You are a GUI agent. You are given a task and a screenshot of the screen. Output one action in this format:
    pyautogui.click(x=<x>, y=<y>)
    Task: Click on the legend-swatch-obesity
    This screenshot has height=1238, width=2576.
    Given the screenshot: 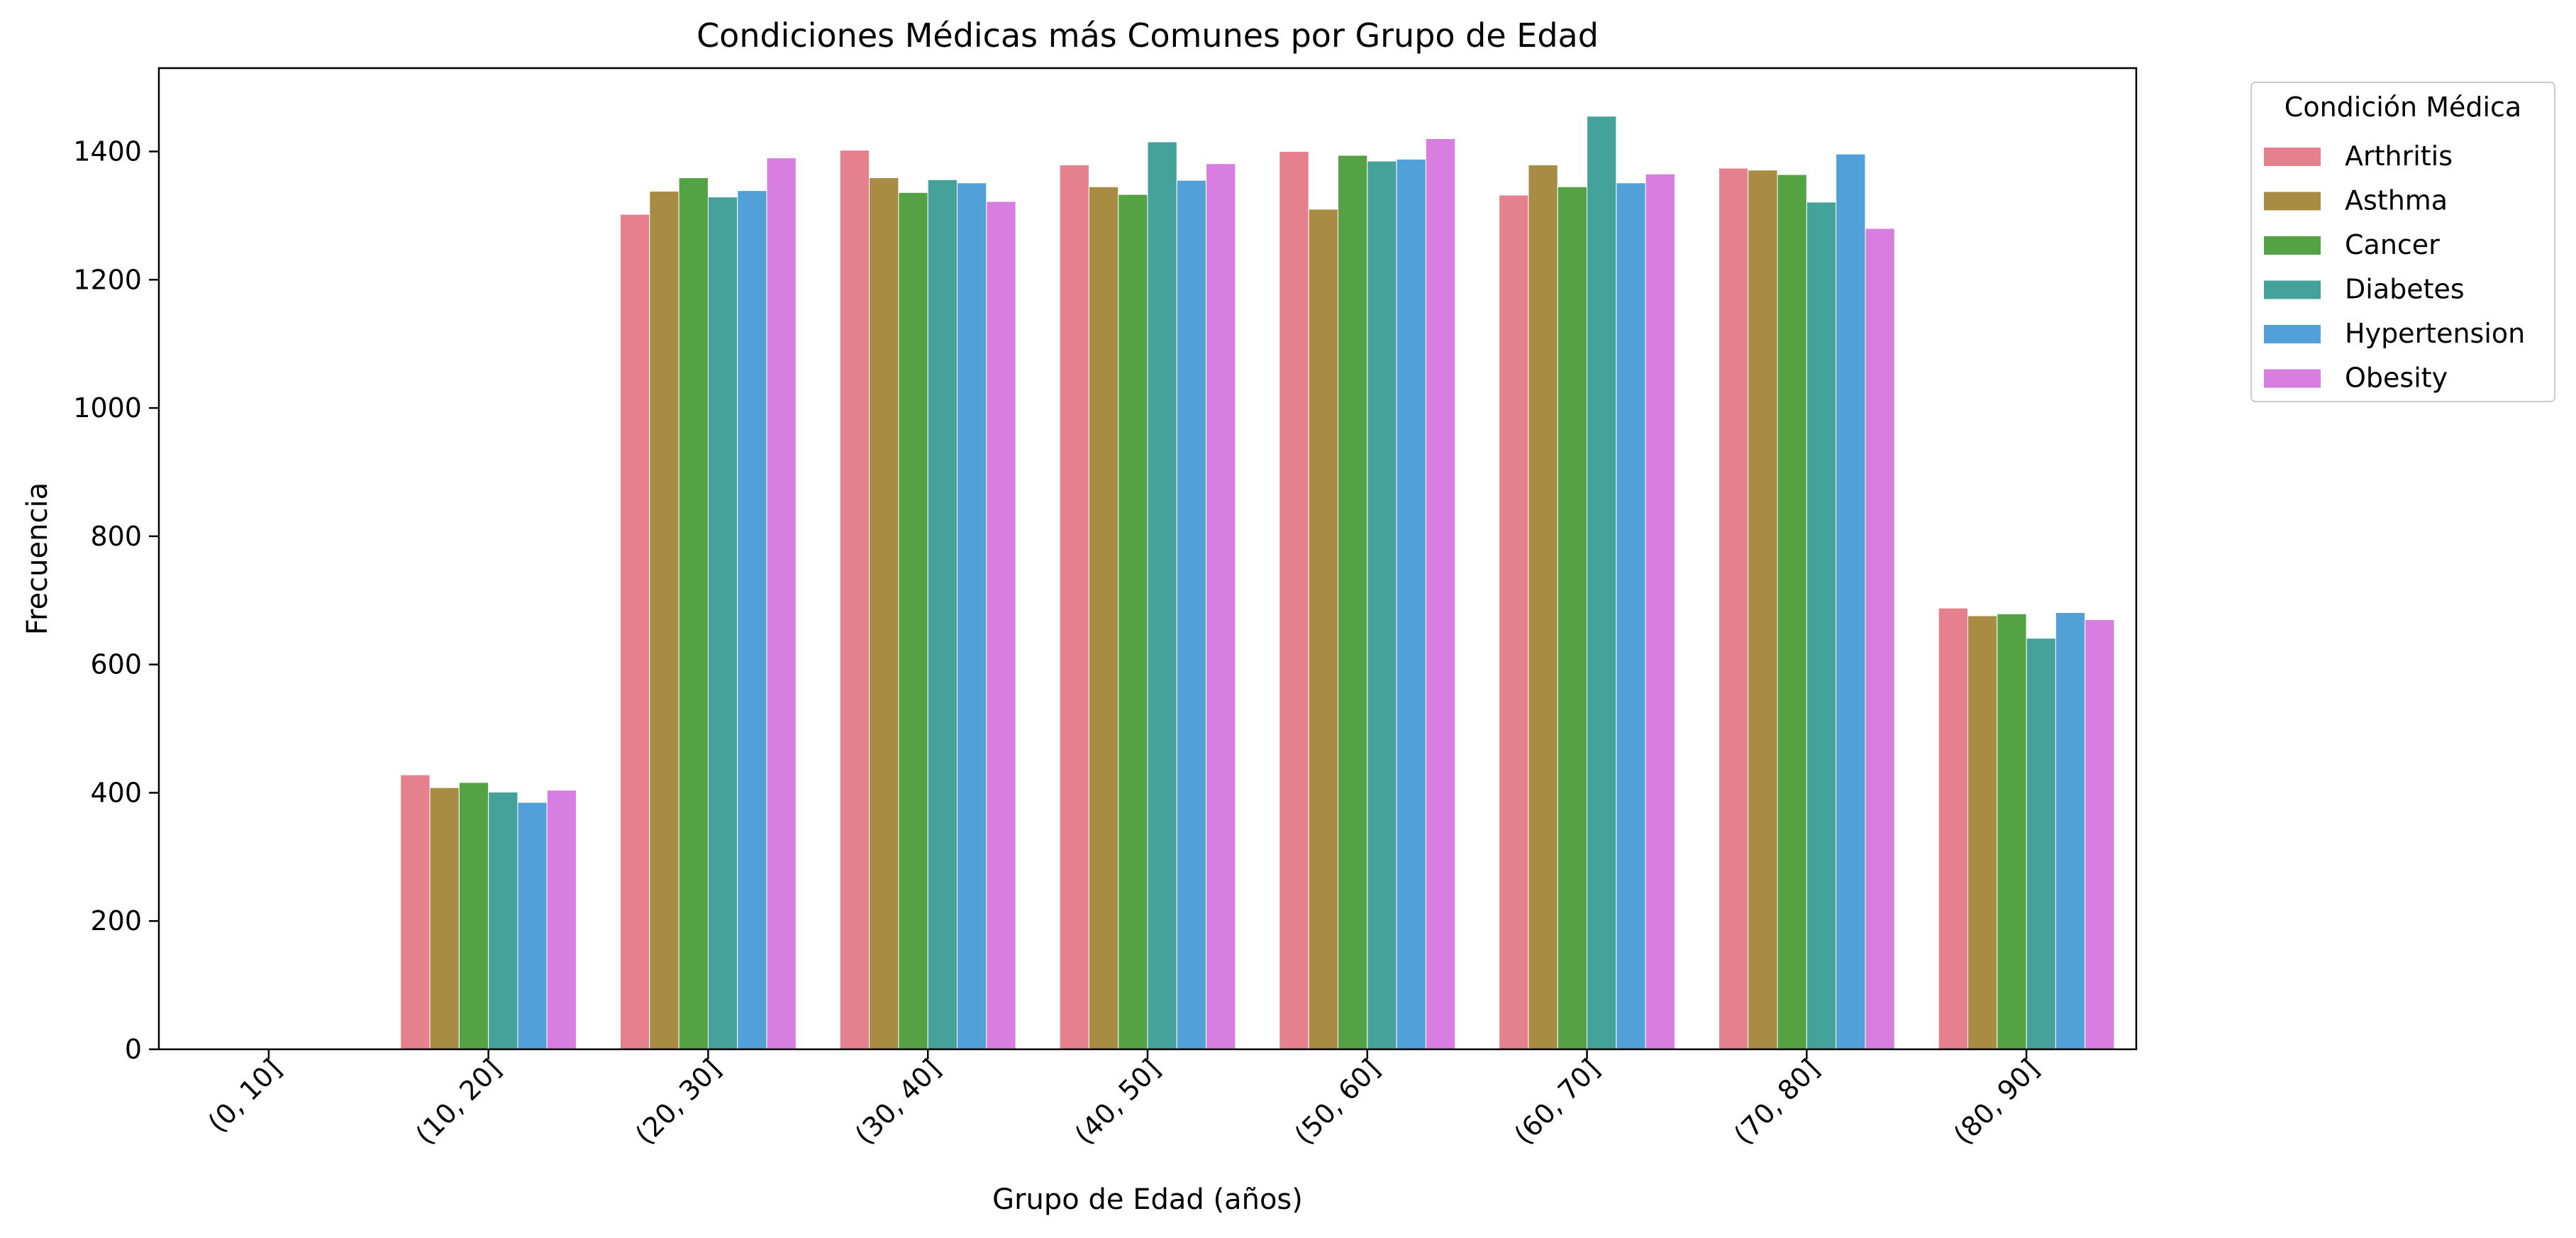 What is the action you would take?
    pyautogui.click(x=2292, y=378)
    